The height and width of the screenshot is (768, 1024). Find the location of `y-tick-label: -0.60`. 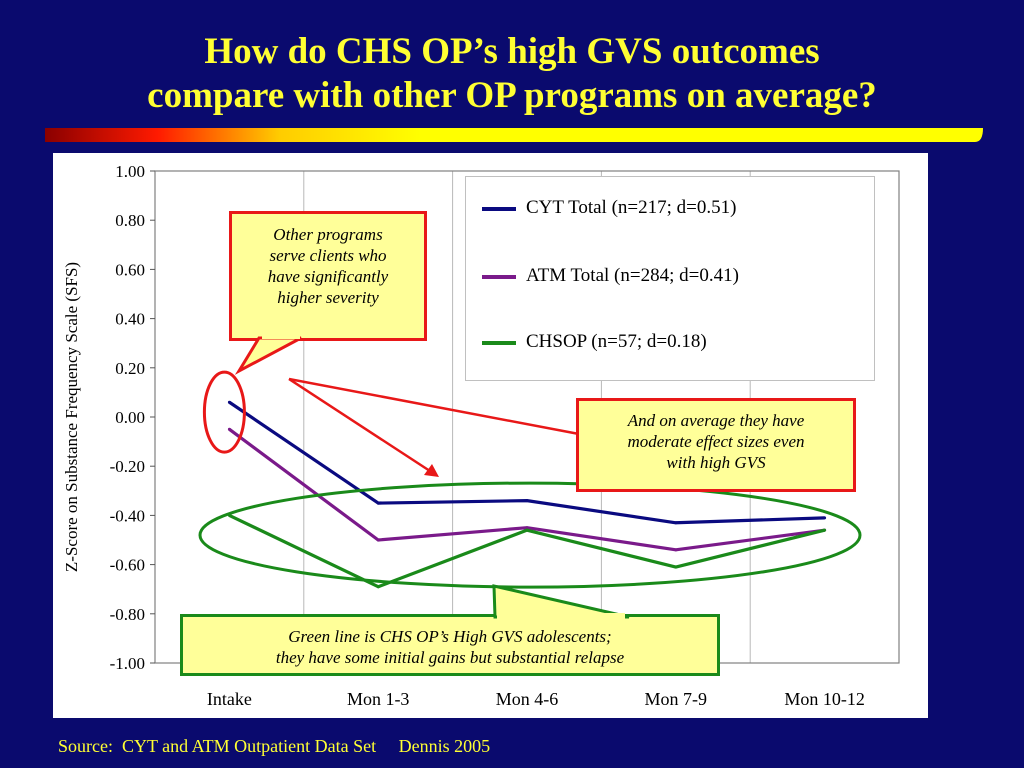

y-tick-label: -0.60 is located at coordinates (127, 565).